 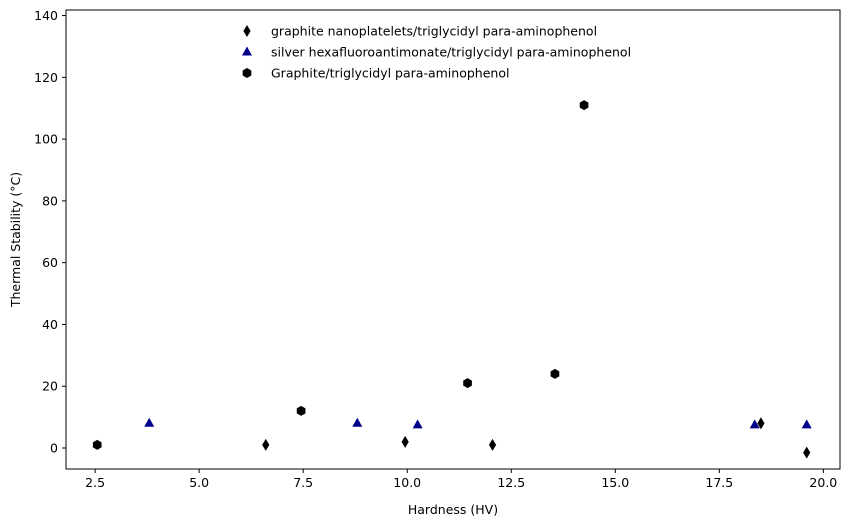 What do you see at coordinates (15, 240) in the screenshot?
I see `y-axis-label: Thermal Stability (°C)` at bounding box center [15, 240].